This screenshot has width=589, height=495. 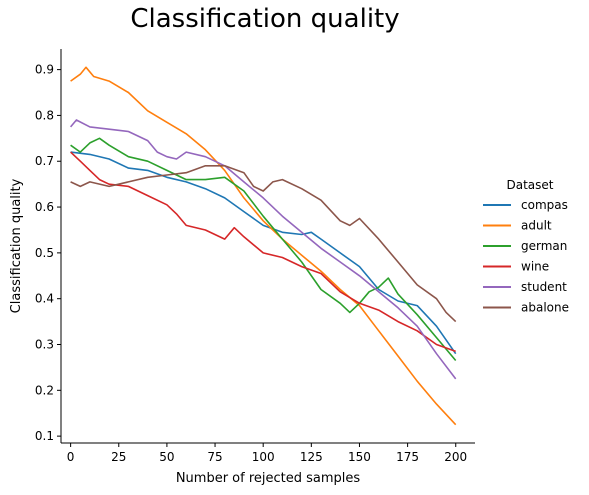 I want to click on x-tick-label: 200, so click(x=455, y=457).